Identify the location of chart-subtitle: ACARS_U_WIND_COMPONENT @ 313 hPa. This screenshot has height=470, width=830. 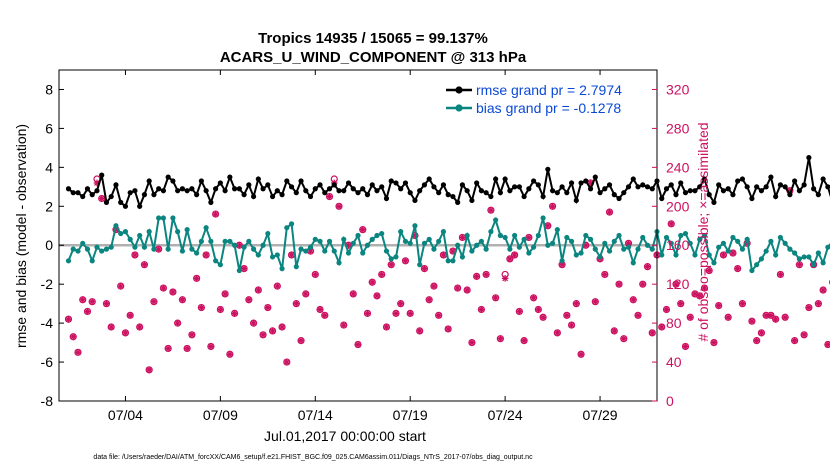
(373, 57).